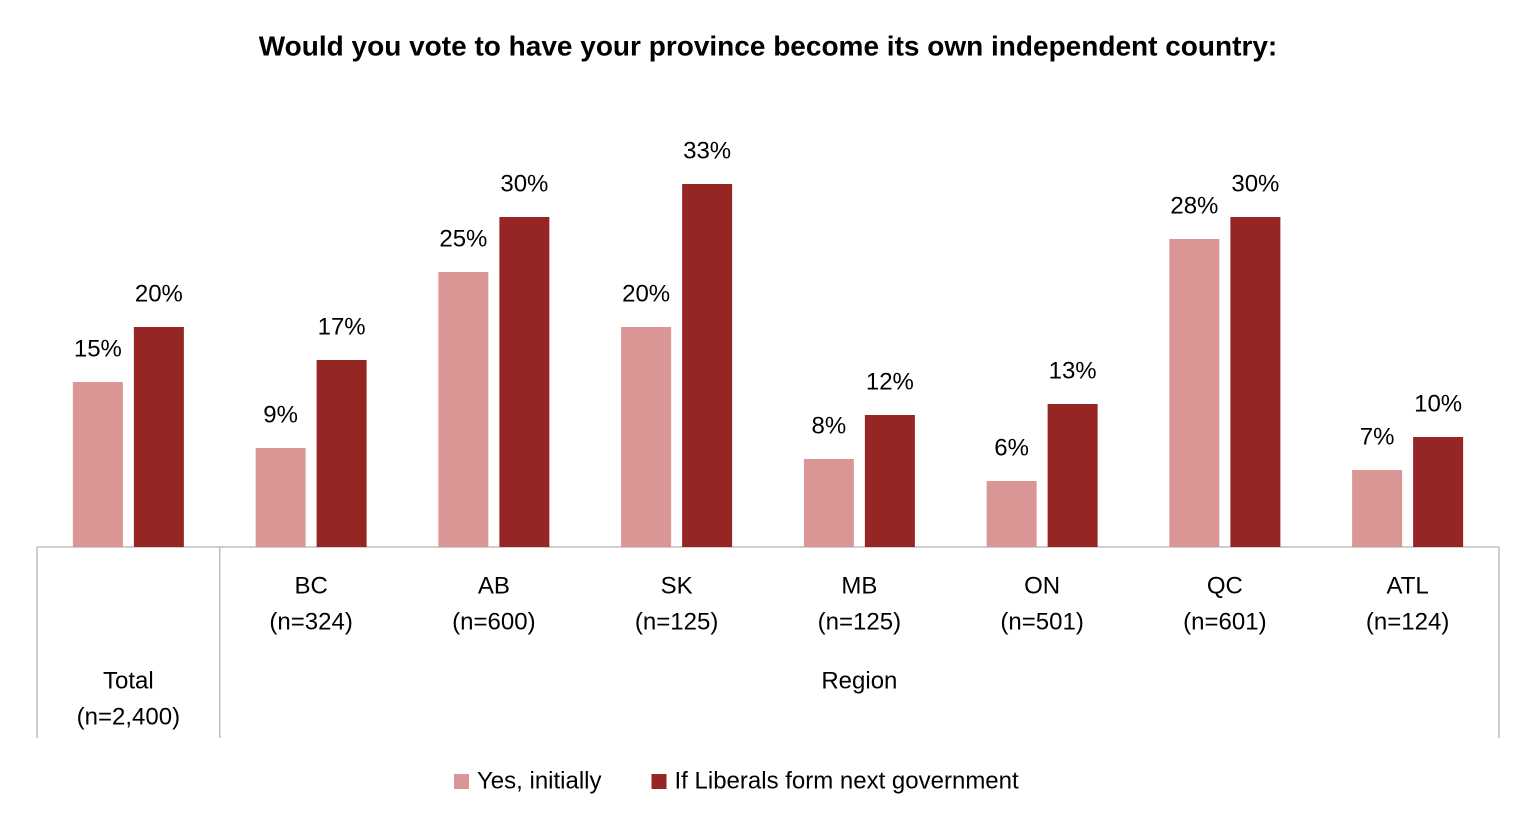  Describe the element at coordinates (1408, 585) in the screenshot. I see `x-tick-label: ATL` at that location.